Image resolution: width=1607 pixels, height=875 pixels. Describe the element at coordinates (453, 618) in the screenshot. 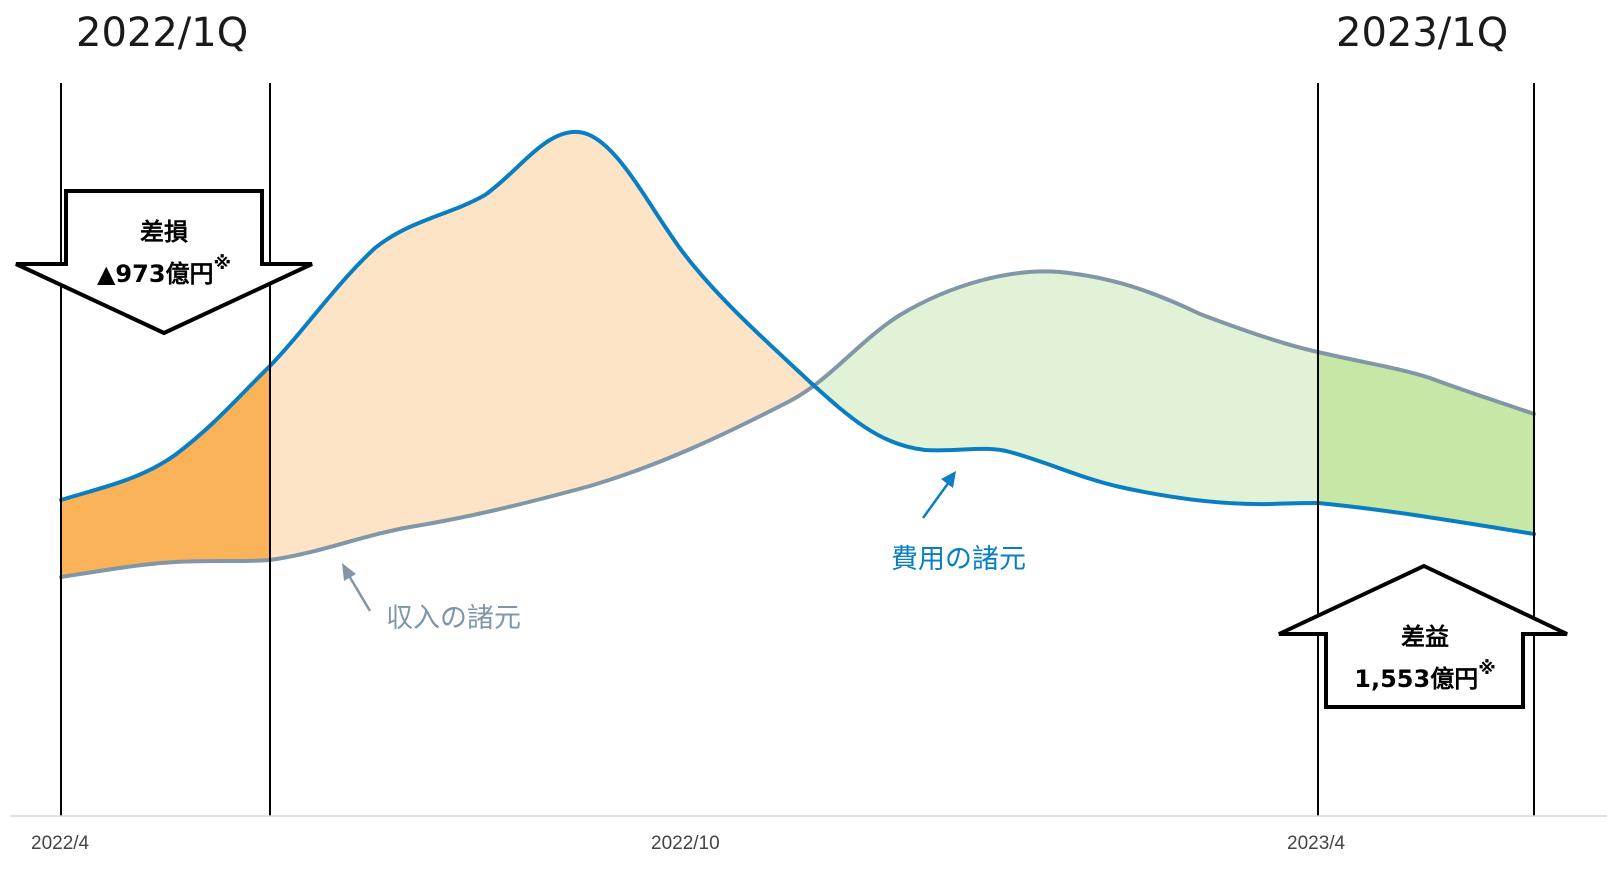

I see `revenue-label: 収入の諸元` at that location.